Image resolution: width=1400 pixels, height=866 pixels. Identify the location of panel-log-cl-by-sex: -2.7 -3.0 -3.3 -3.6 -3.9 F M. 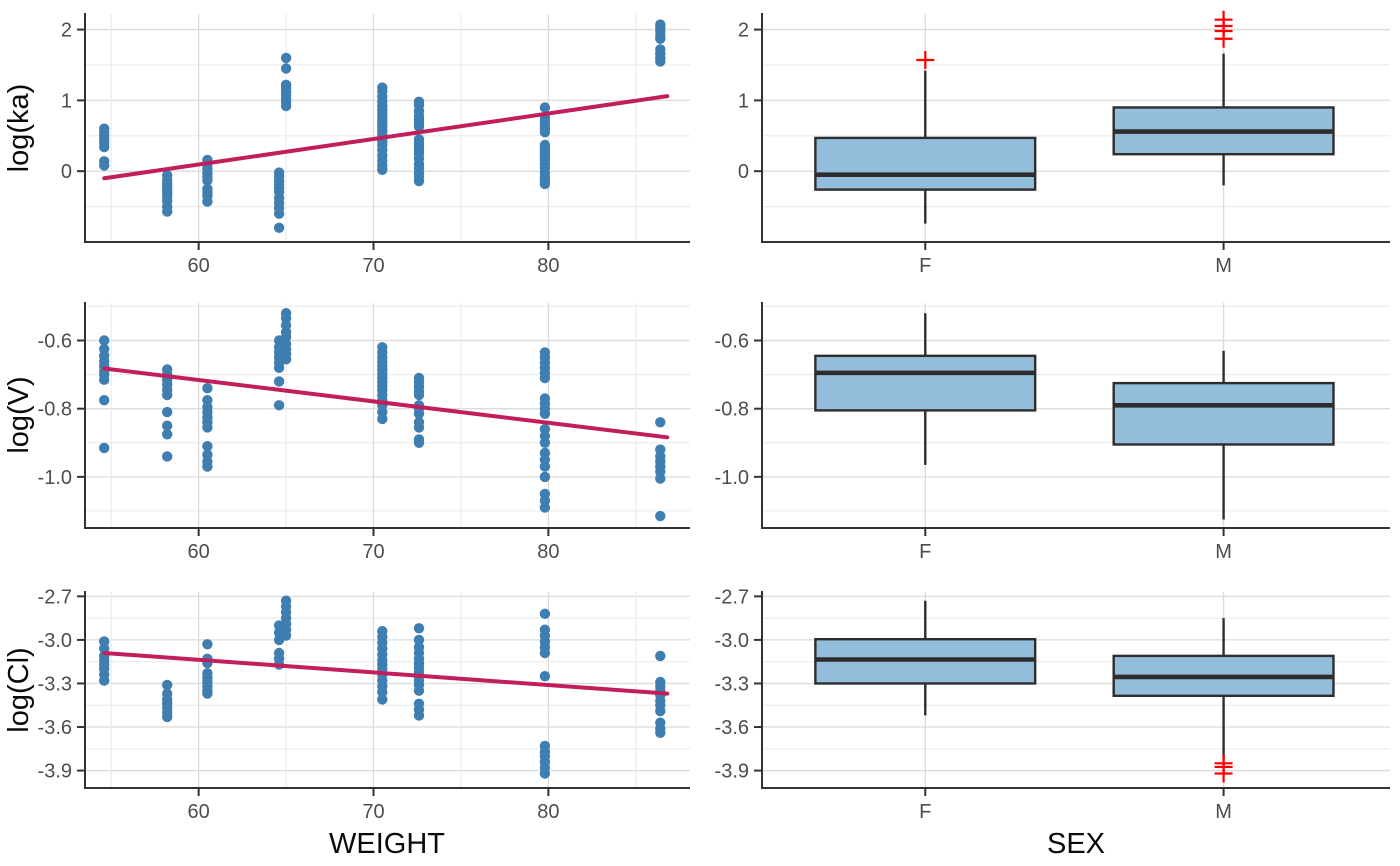
(1052, 704).